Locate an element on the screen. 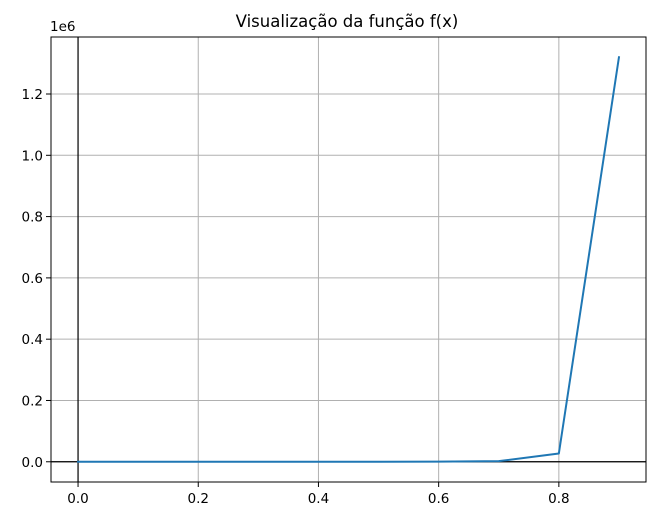 This screenshot has height=522, width=657. y-tick-label: 0.6 is located at coordinates (32, 279).